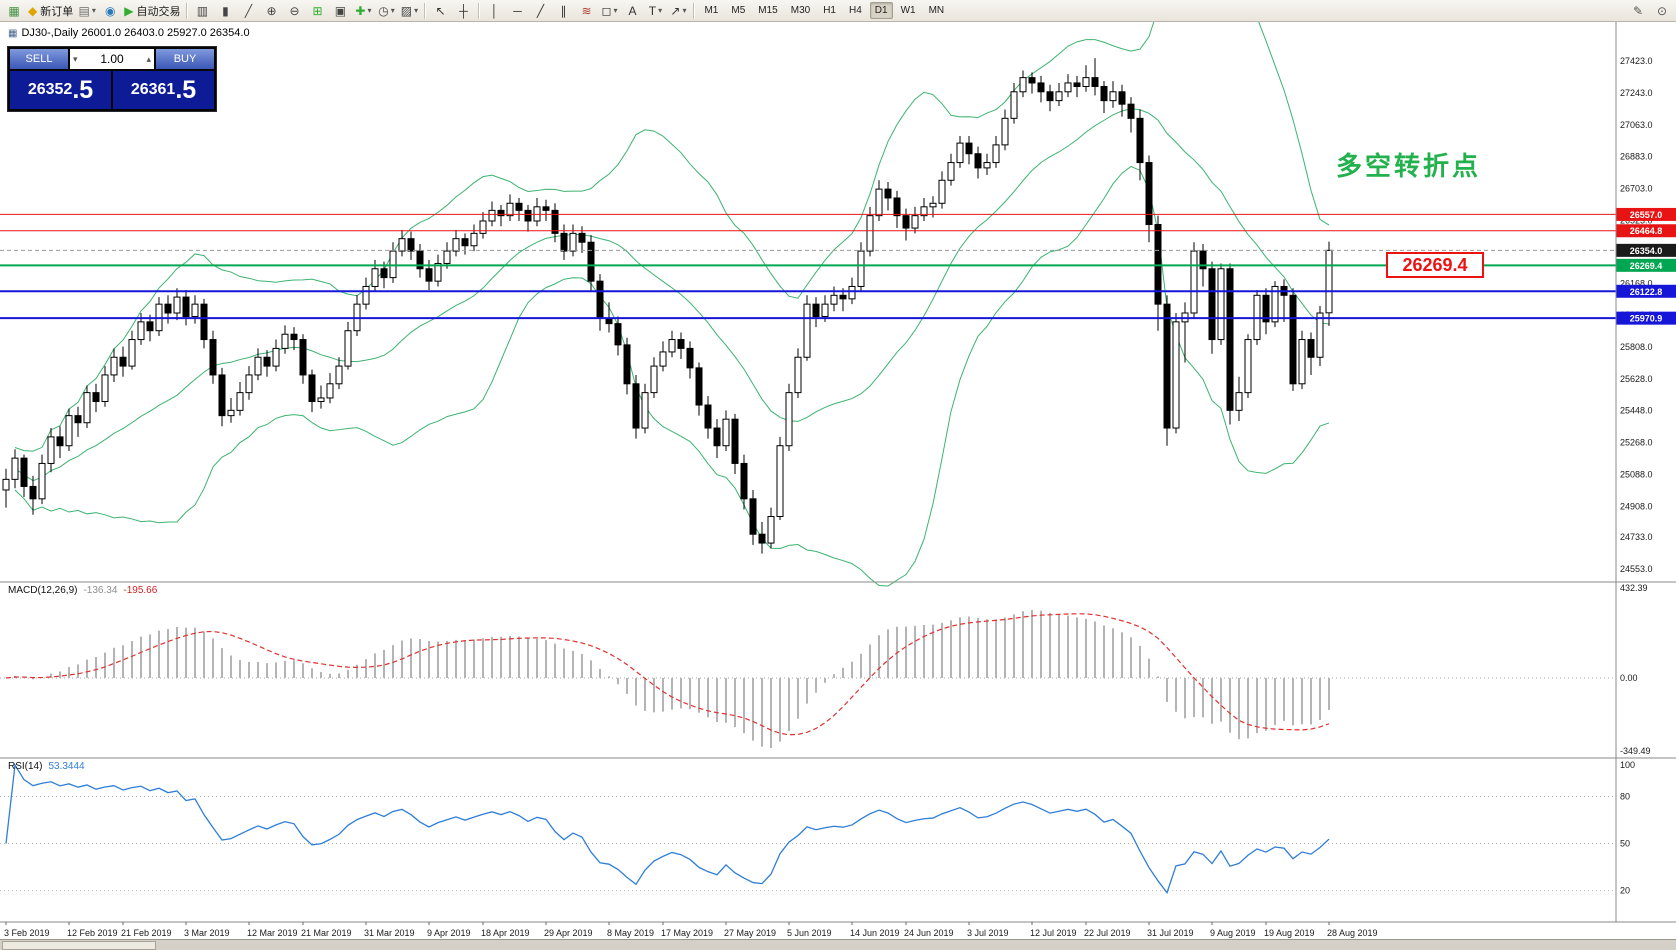 This screenshot has height=950, width=1676. I want to click on sell-button: SELL, so click(39, 59).